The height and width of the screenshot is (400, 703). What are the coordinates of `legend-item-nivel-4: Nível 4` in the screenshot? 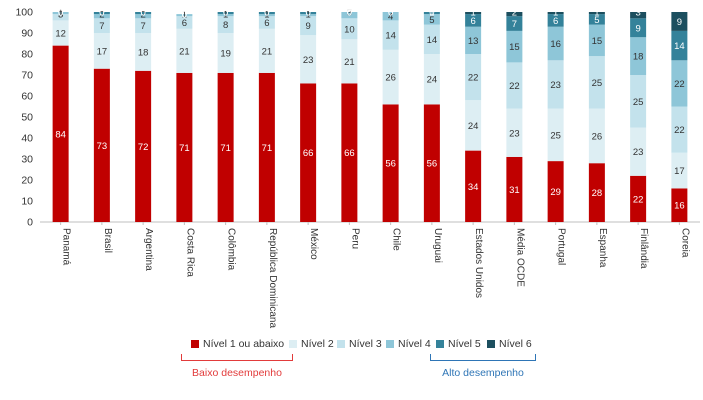 It's located at (408, 344).